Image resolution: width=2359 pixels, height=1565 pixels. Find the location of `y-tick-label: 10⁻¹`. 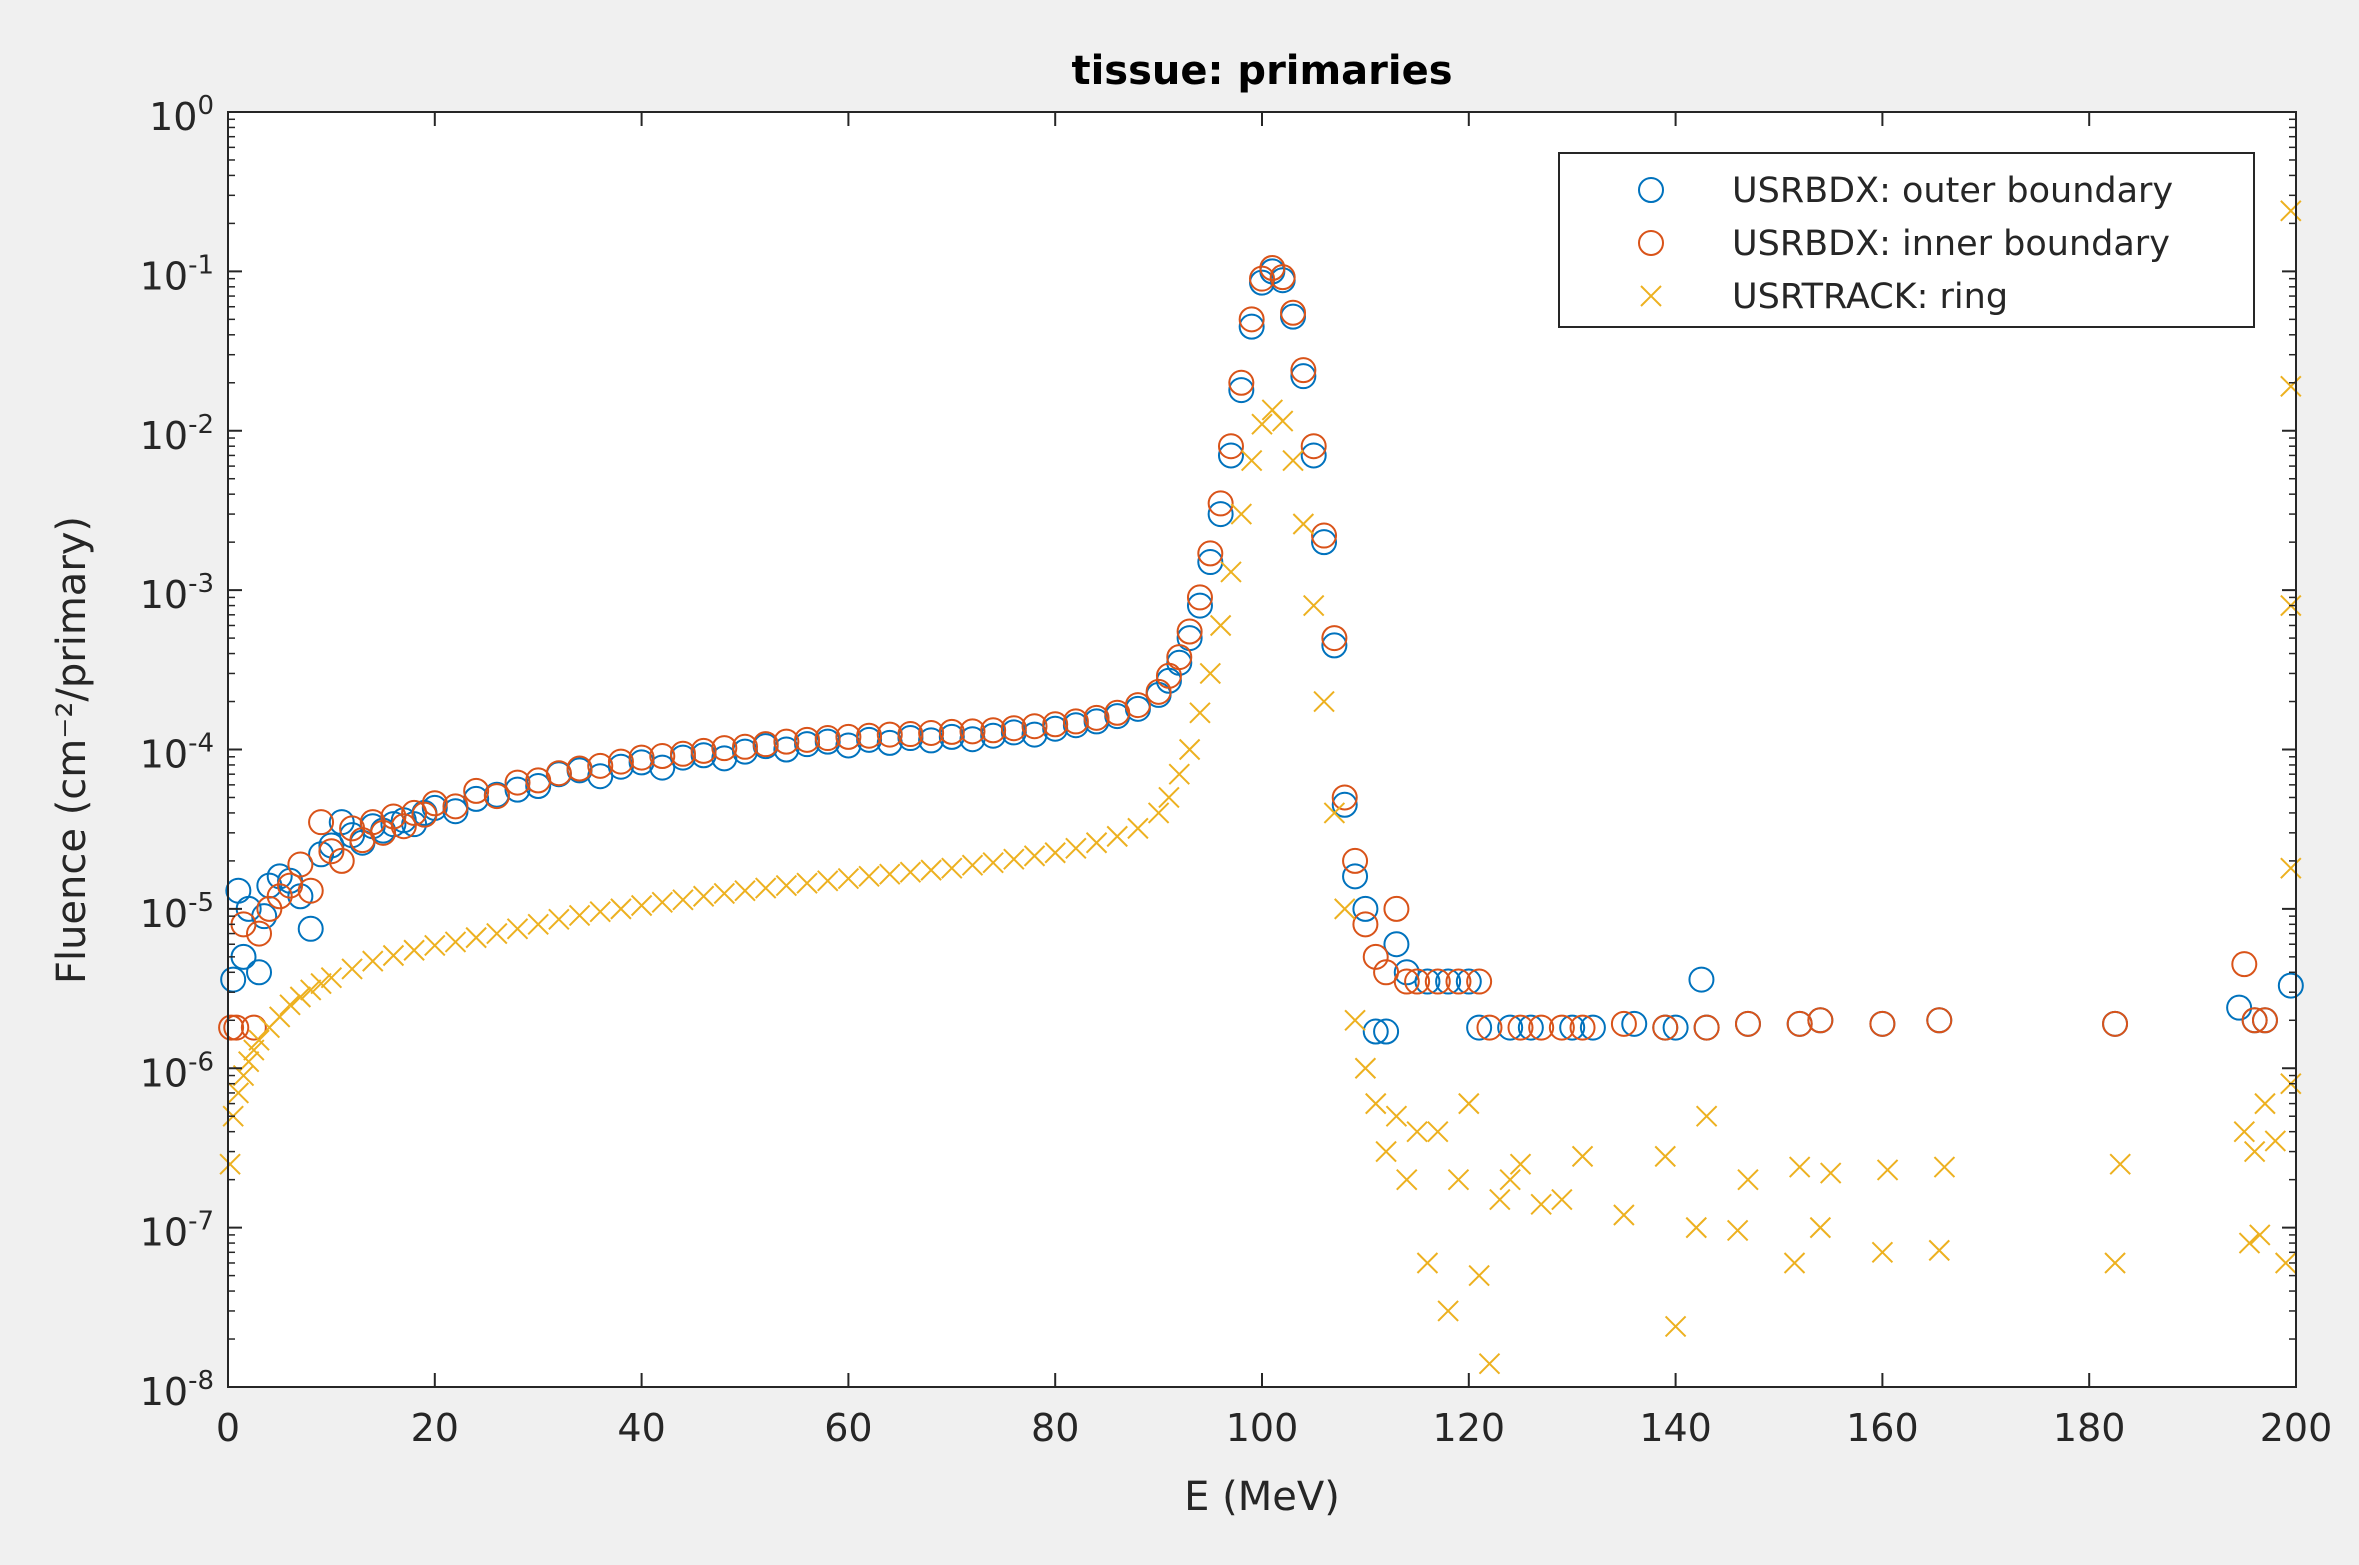

y-tick-label: 10⁻¹ is located at coordinates (177, 274).